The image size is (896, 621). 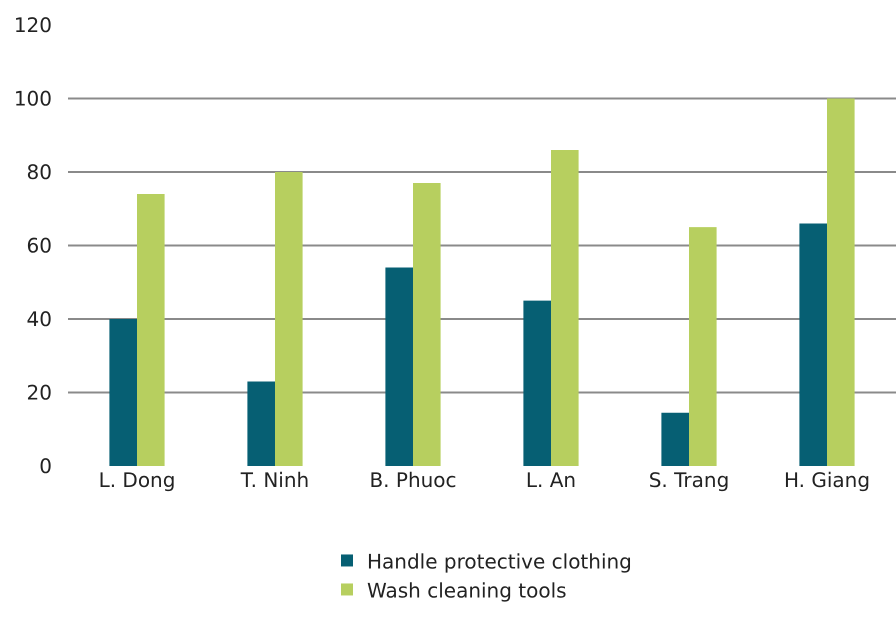 I want to click on y-tick-label: 60, so click(x=39, y=246).